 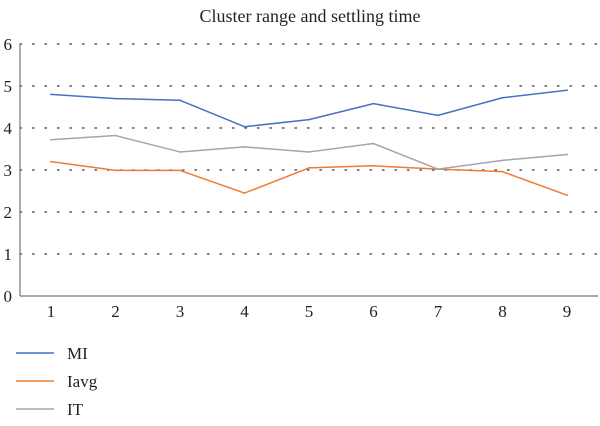 I want to click on y-tick-label: 0, so click(x=8, y=296).